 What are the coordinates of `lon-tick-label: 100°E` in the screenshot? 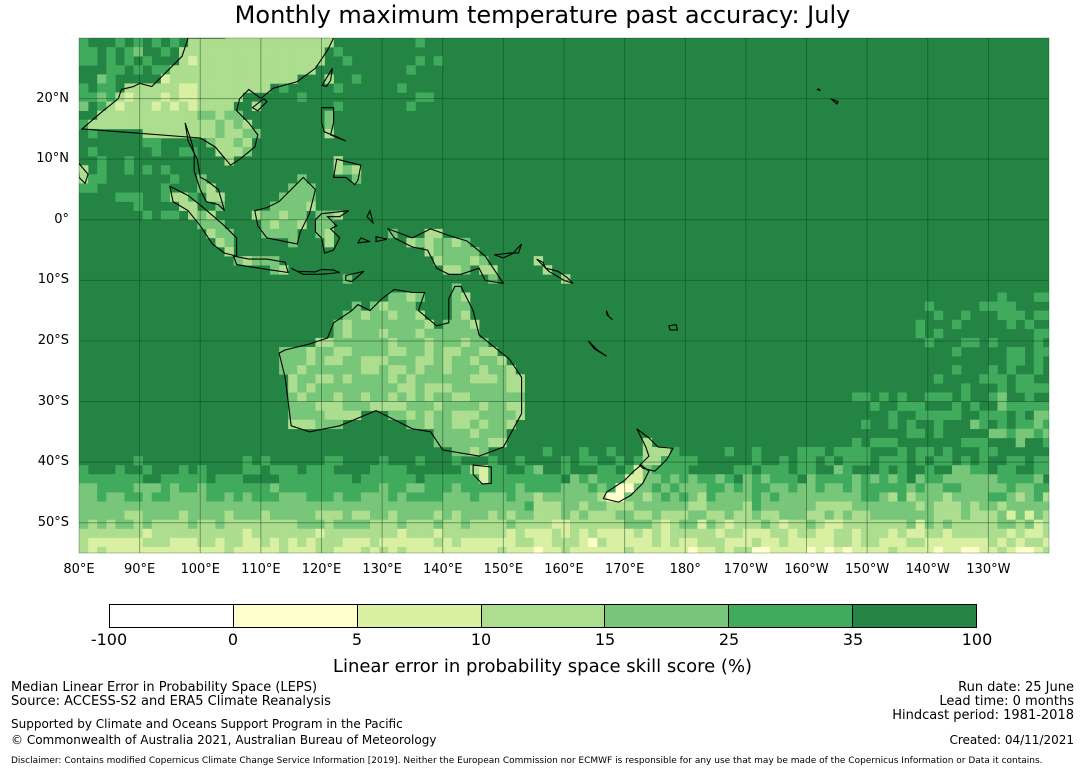 It's located at (200, 569).